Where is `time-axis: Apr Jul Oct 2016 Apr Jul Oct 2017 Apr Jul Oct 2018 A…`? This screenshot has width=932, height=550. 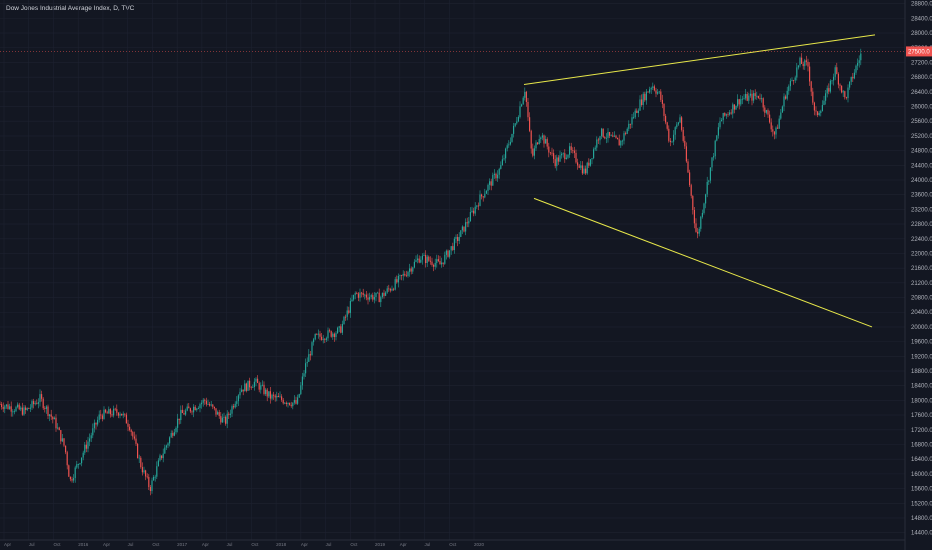
time-axis: Apr Jul Oct 2016 Apr Jul Oct 2017 Apr Jul Oct 2018 A… is located at coordinates (452, 543).